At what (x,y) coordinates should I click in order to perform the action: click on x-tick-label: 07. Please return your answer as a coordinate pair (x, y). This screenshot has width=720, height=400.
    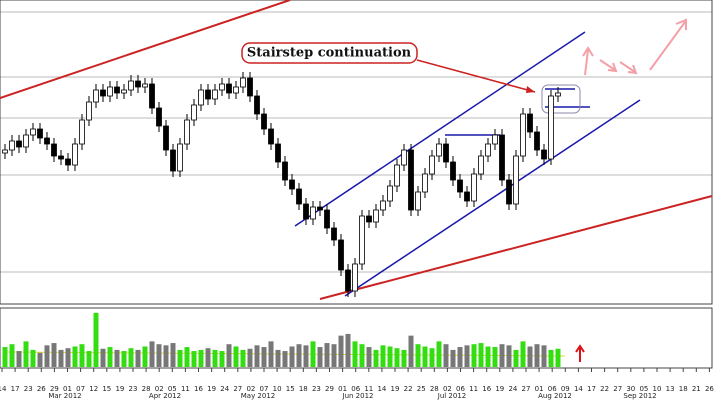
    Looking at the image, I should click on (264, 389).